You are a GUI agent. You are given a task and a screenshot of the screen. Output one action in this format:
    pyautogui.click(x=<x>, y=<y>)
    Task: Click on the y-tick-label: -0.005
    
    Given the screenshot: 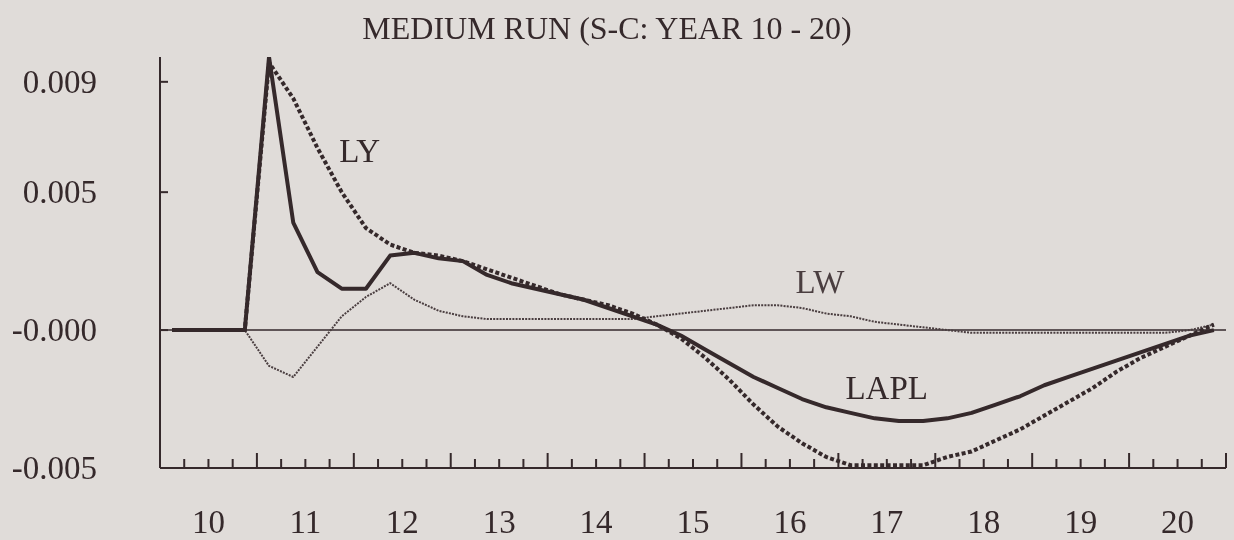 What is the action you would take?
    pyautogui.click(x=54, y=468)
    